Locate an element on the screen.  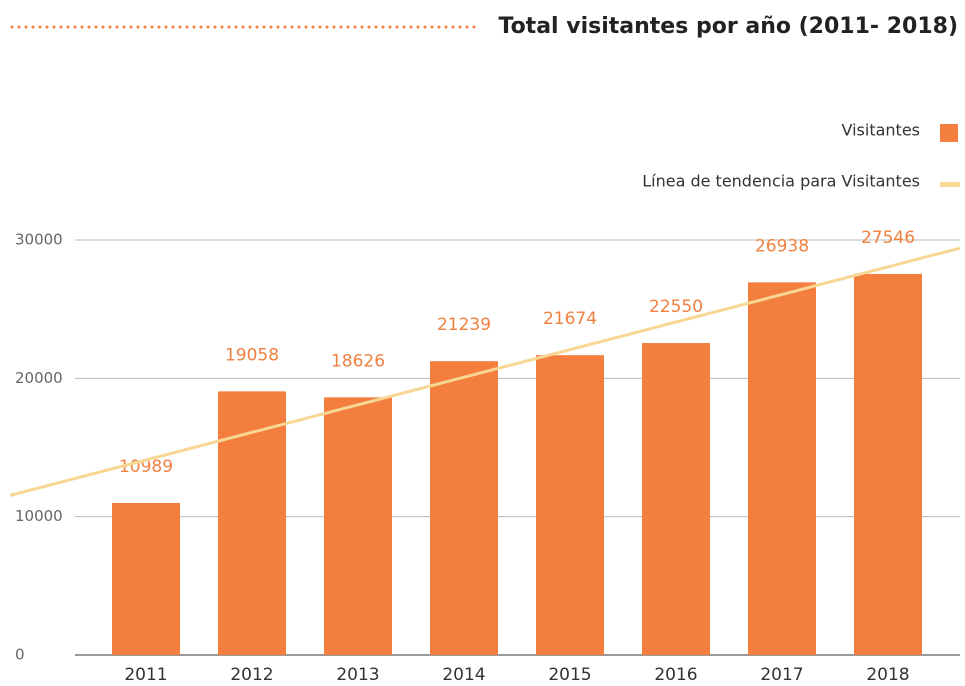
legend-label: Visitantes is located at coordinates (881, 130).